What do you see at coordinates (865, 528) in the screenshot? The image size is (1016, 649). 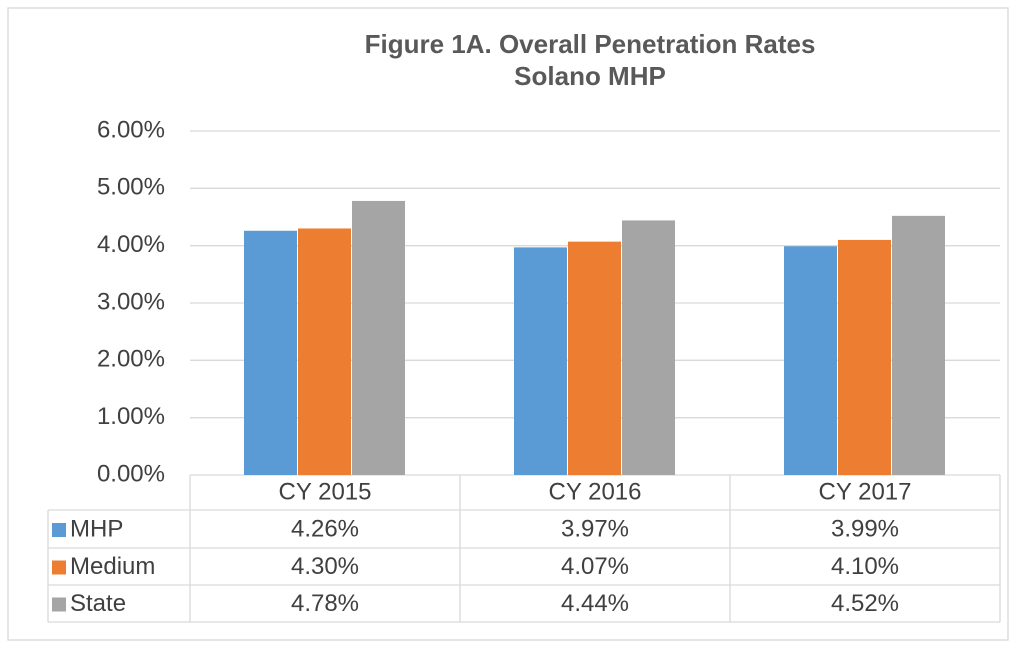 I see `table-value: 3.99%` at bounding box center [865, 528].